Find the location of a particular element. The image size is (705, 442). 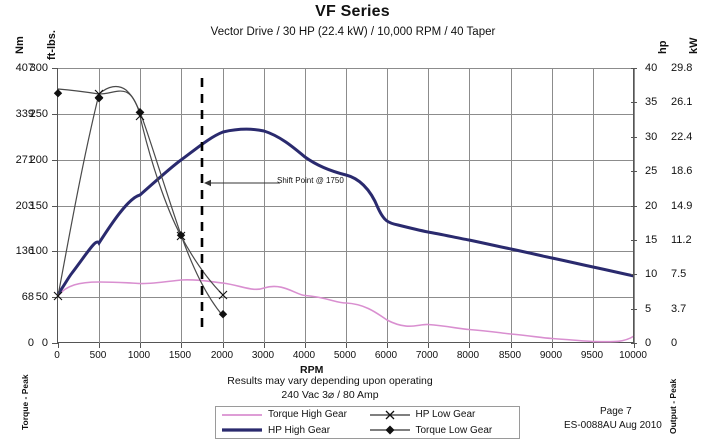

right-side-note: Output - Peak is located at coordinates (673, 406).